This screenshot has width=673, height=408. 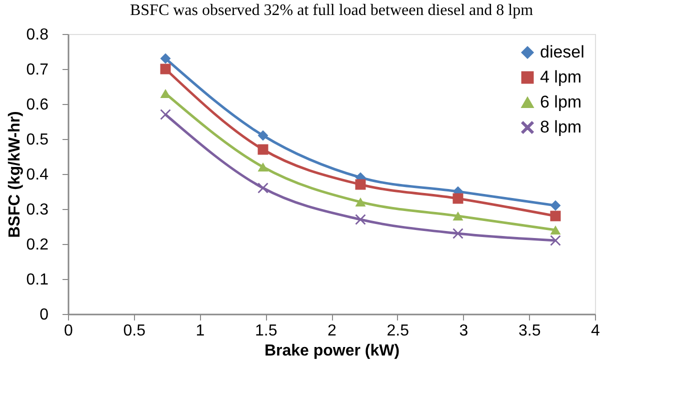 What do you see at coordinates (69, 331) in the screenshot?
I see `x-tick-label: 0` at bounding box center [69, 331].